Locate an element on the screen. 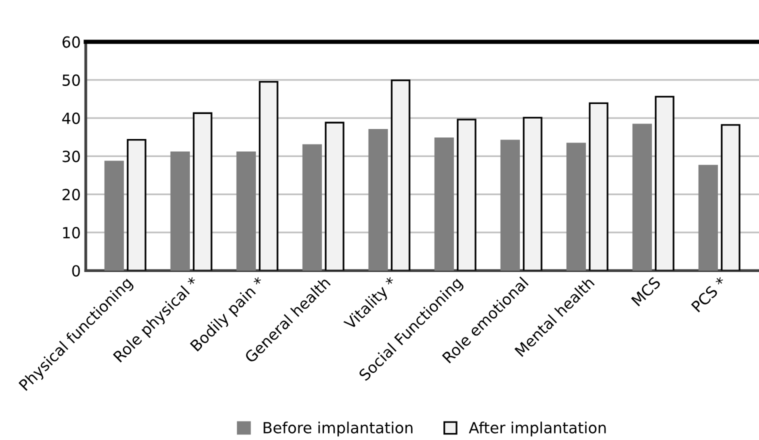  y-tick-label: 60 is located at coordinates (71, 42).